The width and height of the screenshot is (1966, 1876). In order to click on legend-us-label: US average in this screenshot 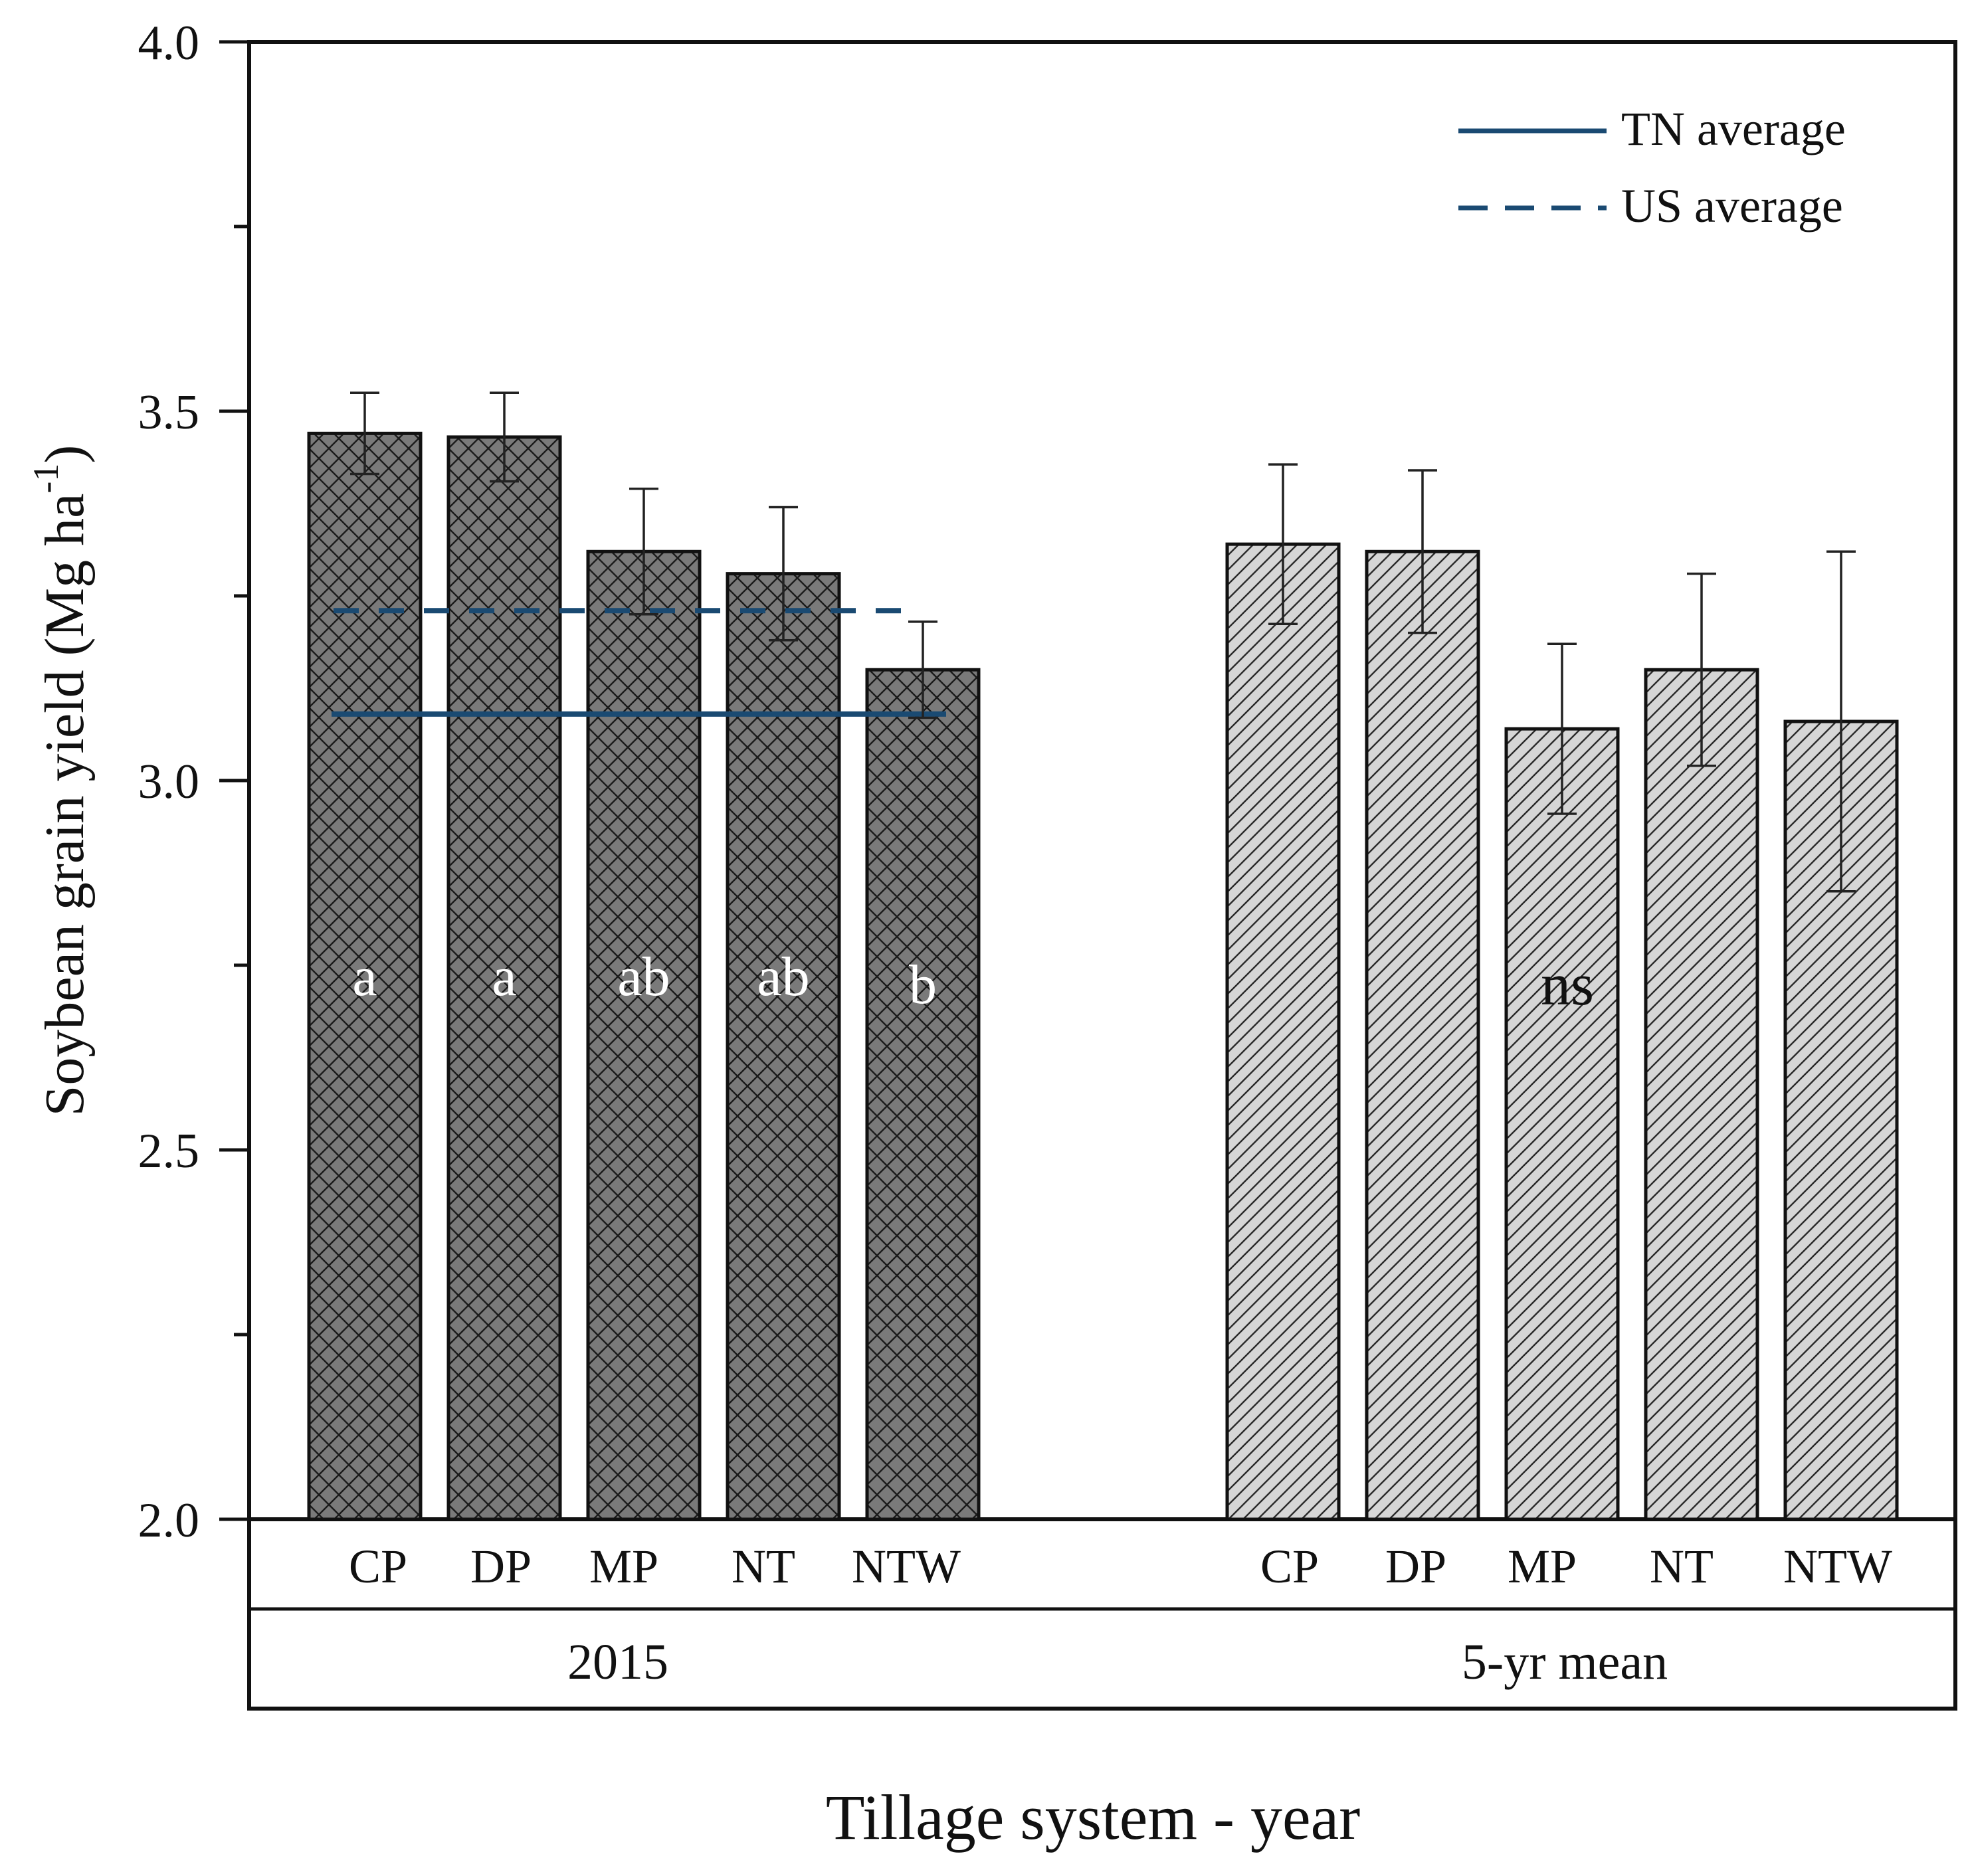, I will do `click(1732, 206)`.